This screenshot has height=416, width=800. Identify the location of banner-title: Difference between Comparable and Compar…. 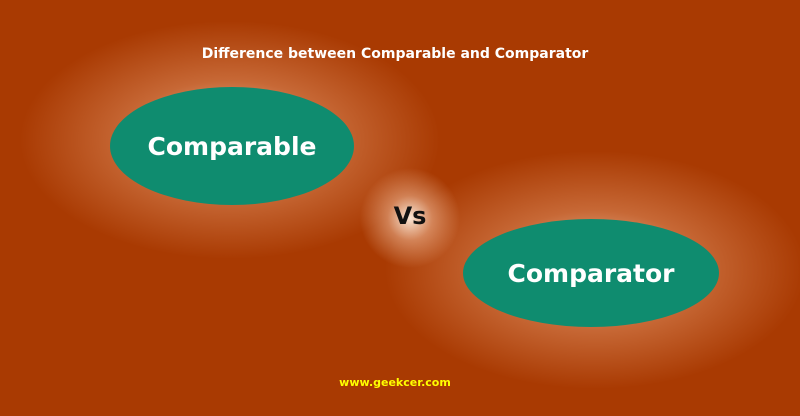
(395, 54).